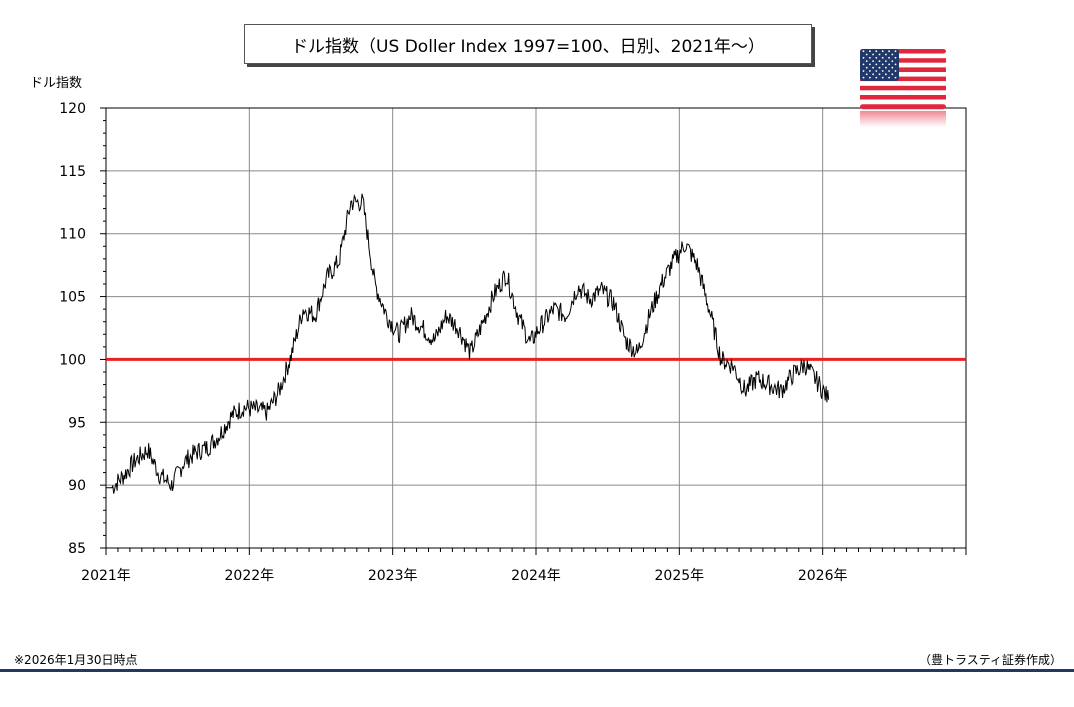  Describe the element at coordinates (250, 576) in the screenshot. I see `x-tick-label: 2022年` at that location.